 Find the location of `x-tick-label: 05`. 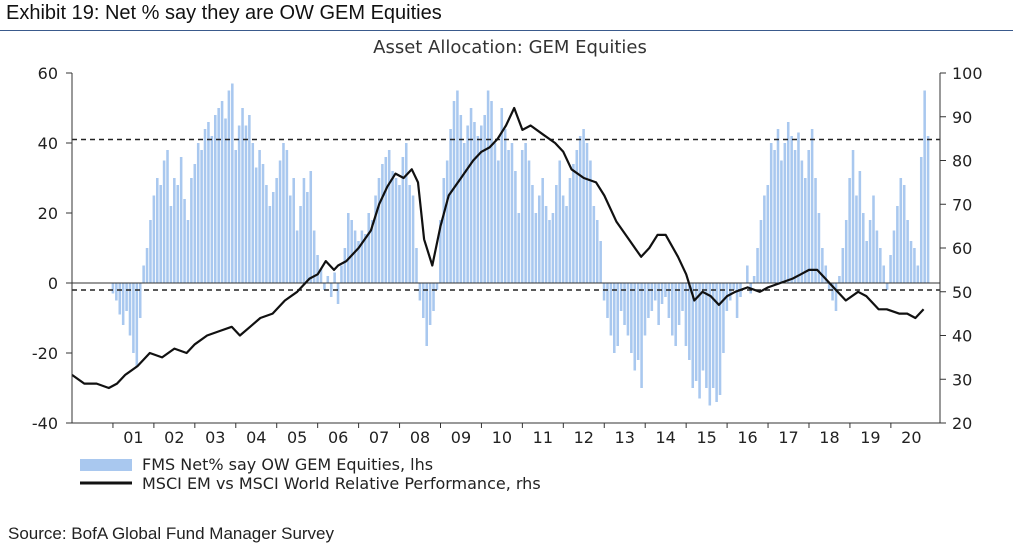

x-tick-label: 05 is located at coordinates (297, 437).